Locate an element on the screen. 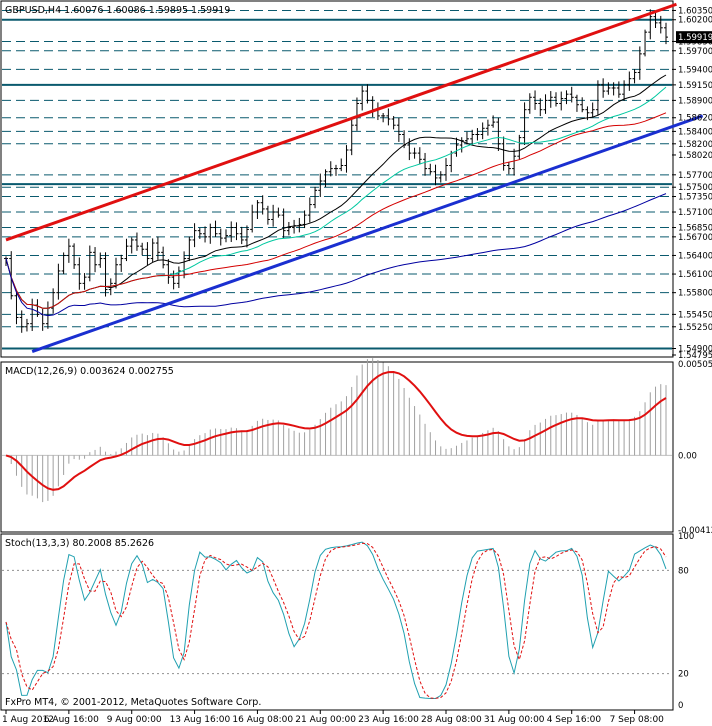 This screenshot has height=726, width=712. price-tick-label: 1.57100 is located at coordinates (695, 213).